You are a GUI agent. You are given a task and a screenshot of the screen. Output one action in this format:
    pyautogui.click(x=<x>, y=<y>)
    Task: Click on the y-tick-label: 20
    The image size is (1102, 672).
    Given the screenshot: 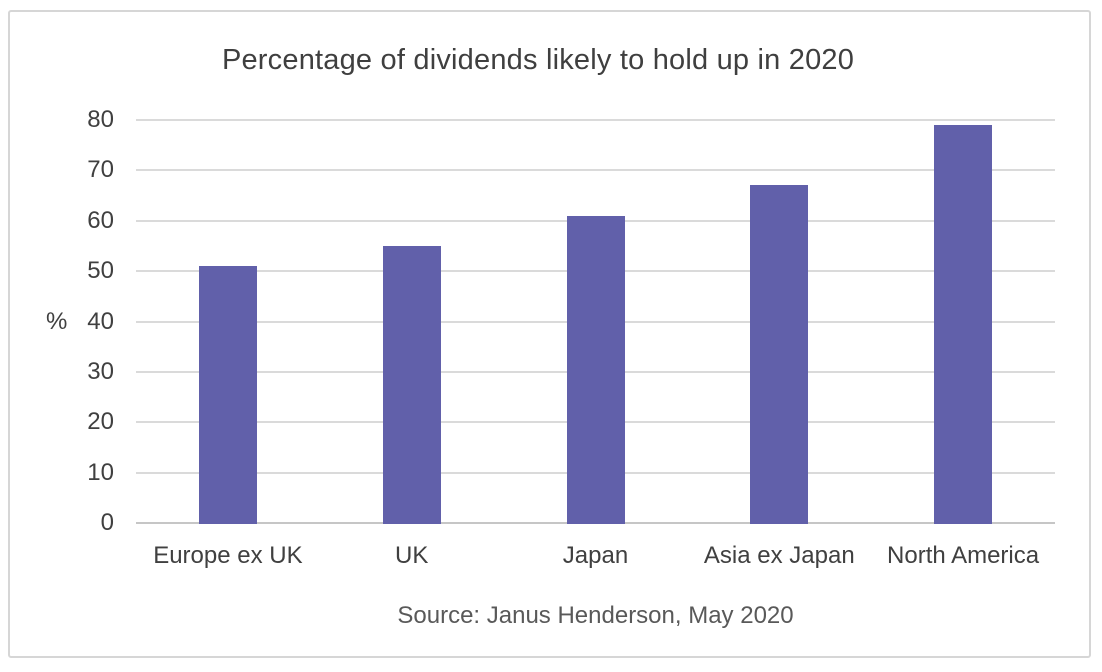 What is the action you would take?
    pyautogui.click(x=100, y=422)
    